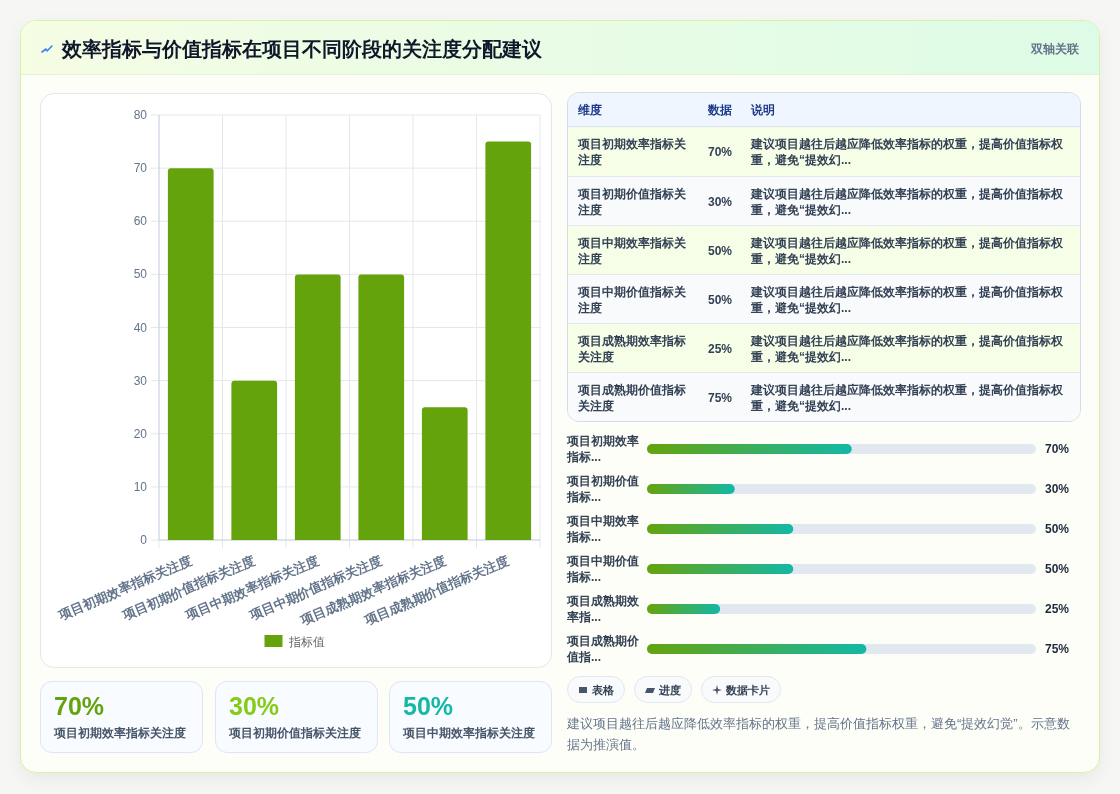 Image resolution: width=1120 pixels, height=794 pixels. I want to click on text: 数据卡片, so click(748, 689).